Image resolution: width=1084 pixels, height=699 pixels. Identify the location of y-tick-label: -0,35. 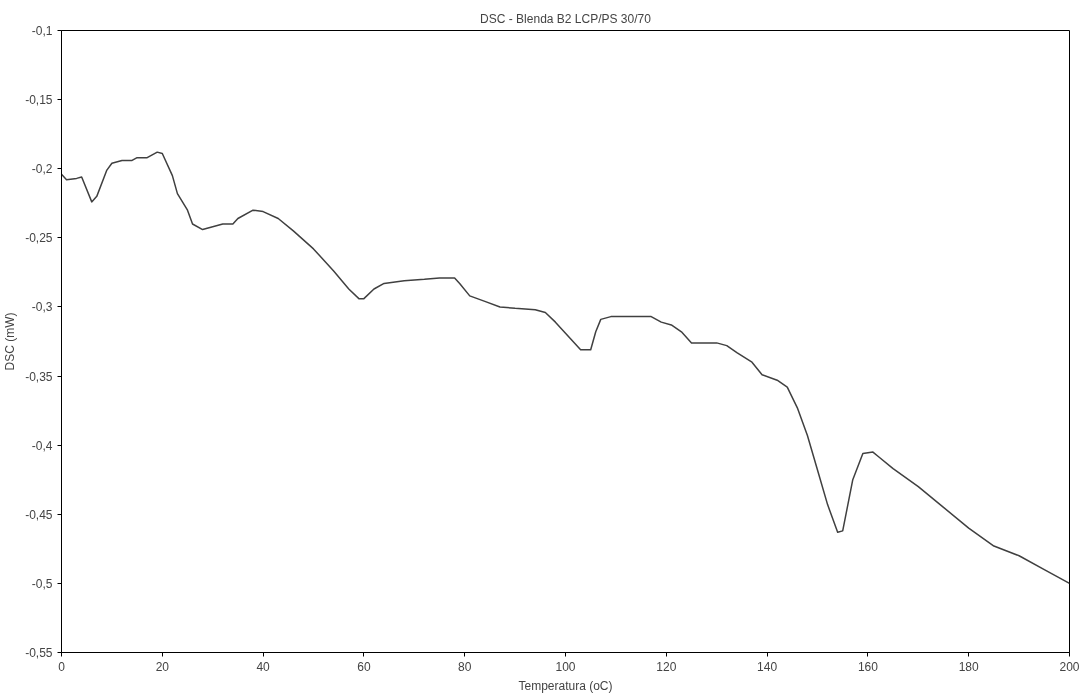
(39, 376).